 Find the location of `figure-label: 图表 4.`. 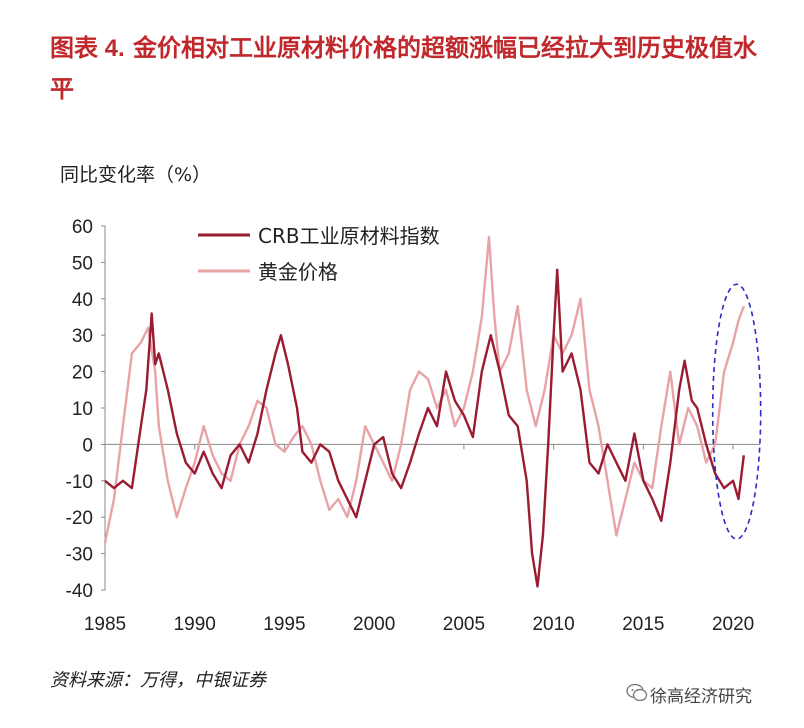

figure-label: 图表 4. is located at coordinates (87, 48).